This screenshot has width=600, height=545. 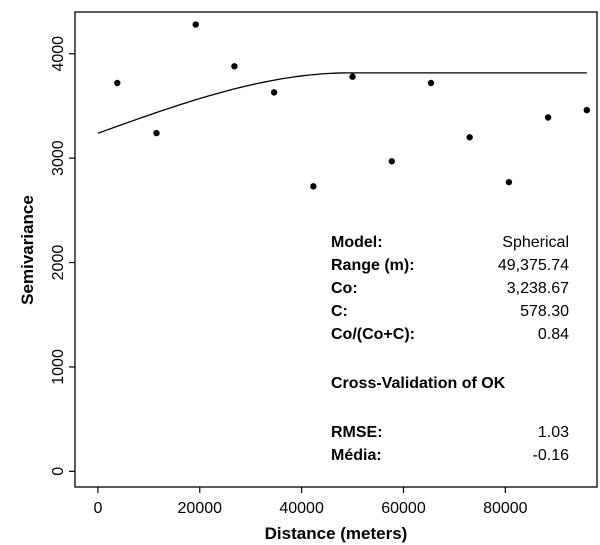 What do you see at coordinates (535, 242) in the screenshot?
I see `model-value: Spherical` at bounding box center [535, 242].